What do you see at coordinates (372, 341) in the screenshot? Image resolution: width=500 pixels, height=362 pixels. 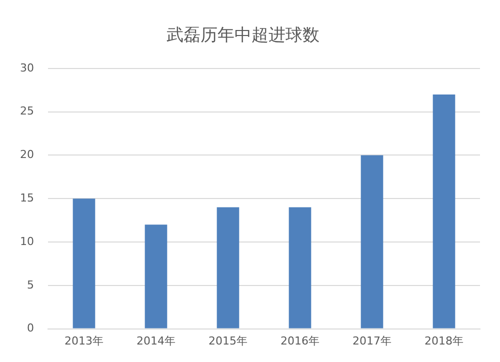 I see `x-tick-label: 2017年` at bounding box center [372, 341].